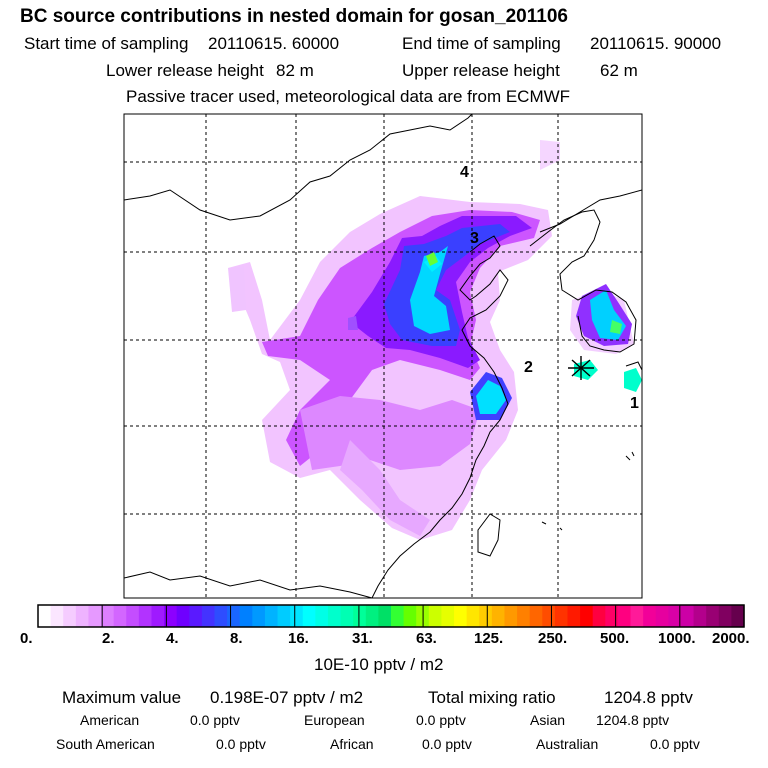 This screenshot has width=768, height=768. I want to click on coast-bohai, so click(440, 416).